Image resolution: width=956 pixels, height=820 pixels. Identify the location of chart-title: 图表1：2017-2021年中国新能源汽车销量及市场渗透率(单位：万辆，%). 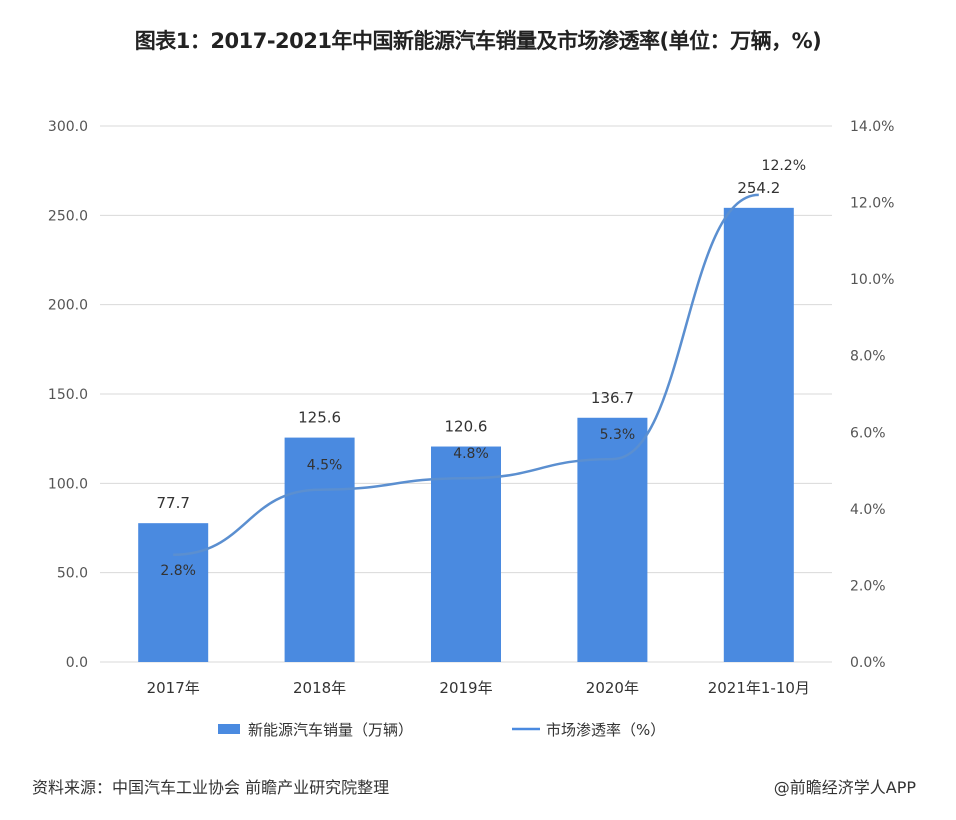
(478, 41).